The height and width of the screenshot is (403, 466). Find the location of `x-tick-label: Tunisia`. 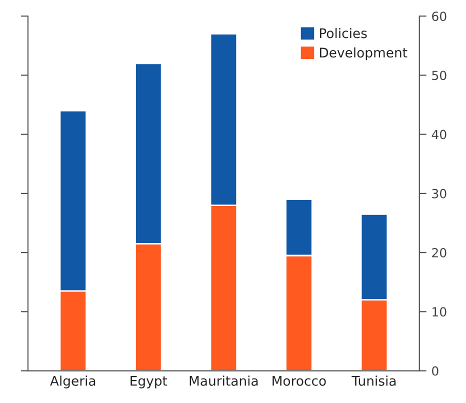

x-tick-label: Tunisia is located at coordinates (374, 381).